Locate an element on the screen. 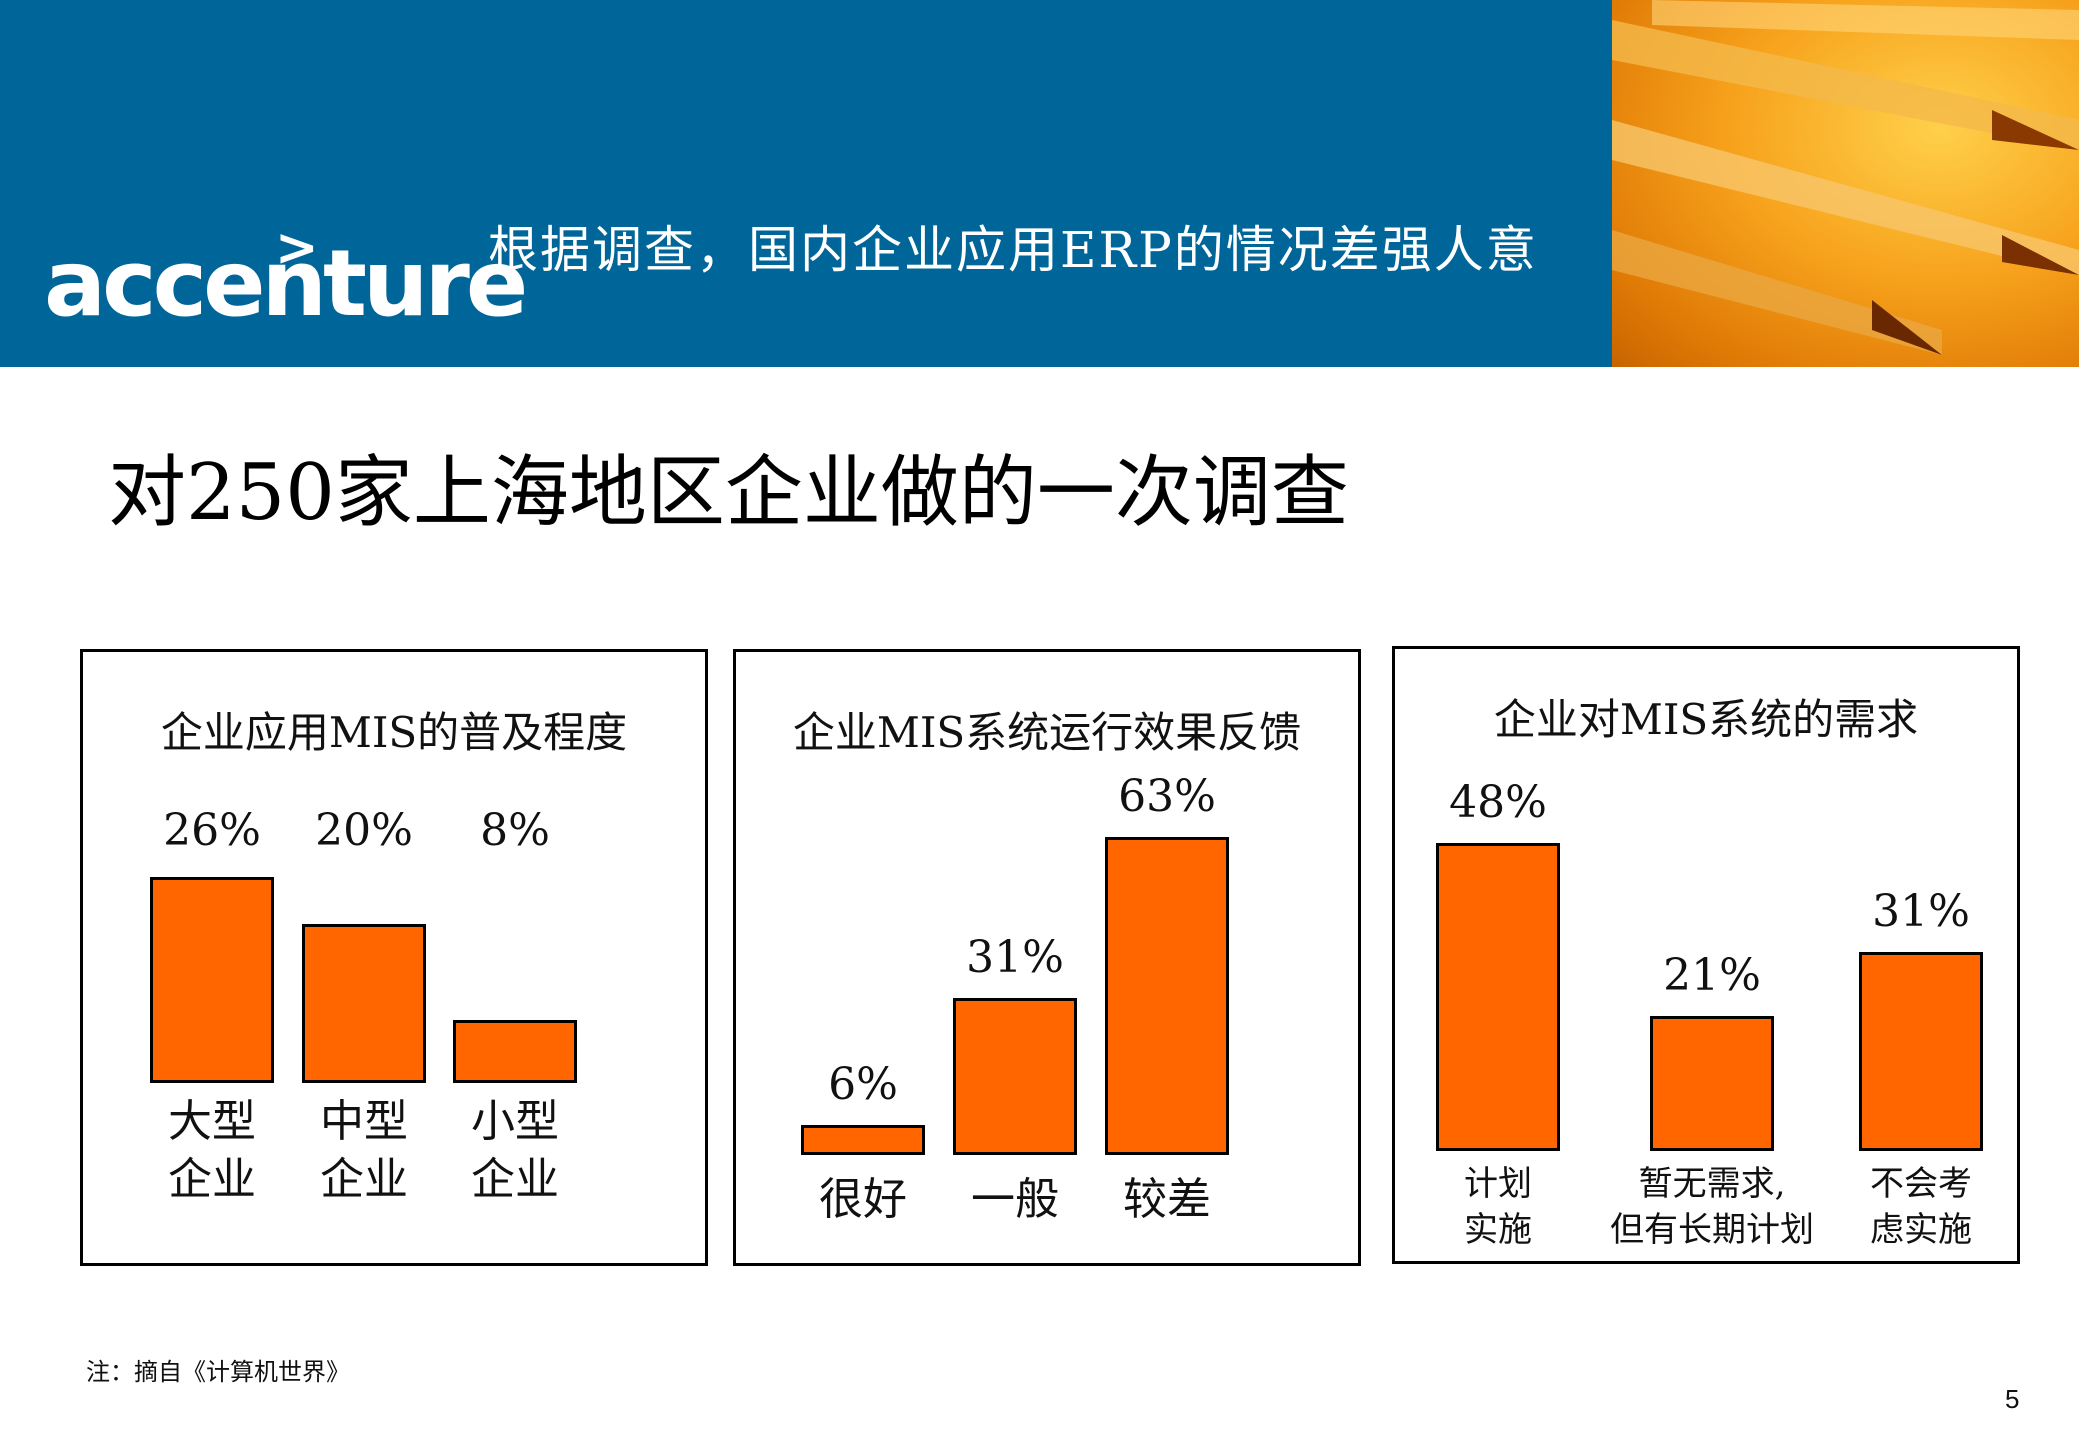 The height and width of the screenshot is (1440, 2079). chart-panel-mis-adoption: 企业应用MIS的普及程度 26% 大型 企业 20% 中型 企业 8% 小型 企业 is located at coordinates (394, 957).